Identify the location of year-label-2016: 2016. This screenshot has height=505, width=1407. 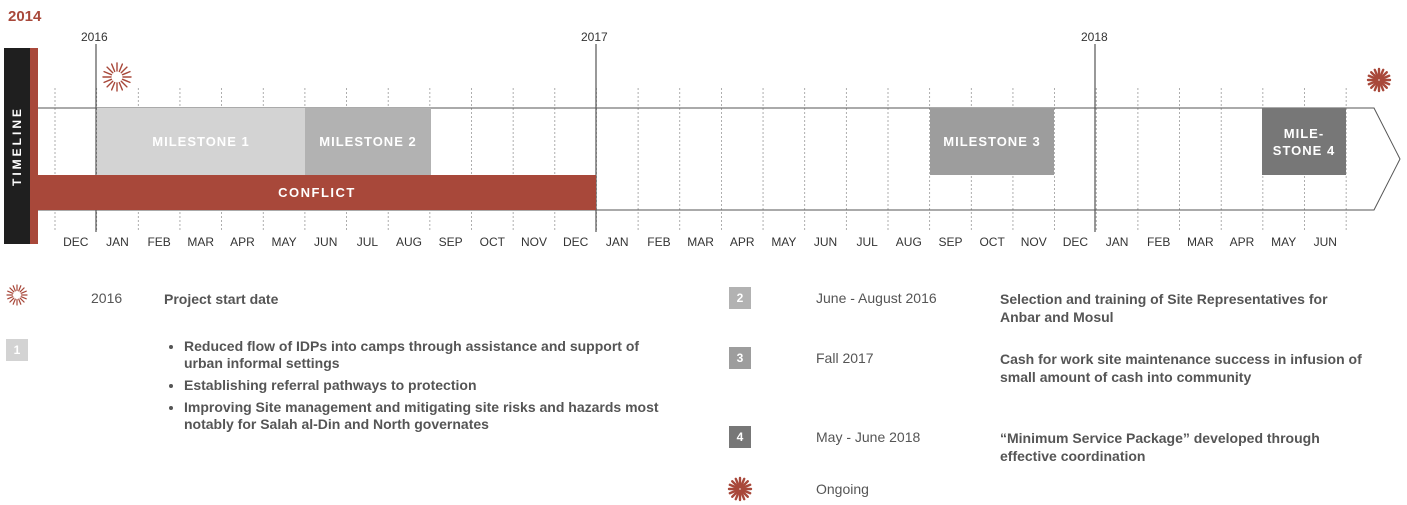
(94, 37).